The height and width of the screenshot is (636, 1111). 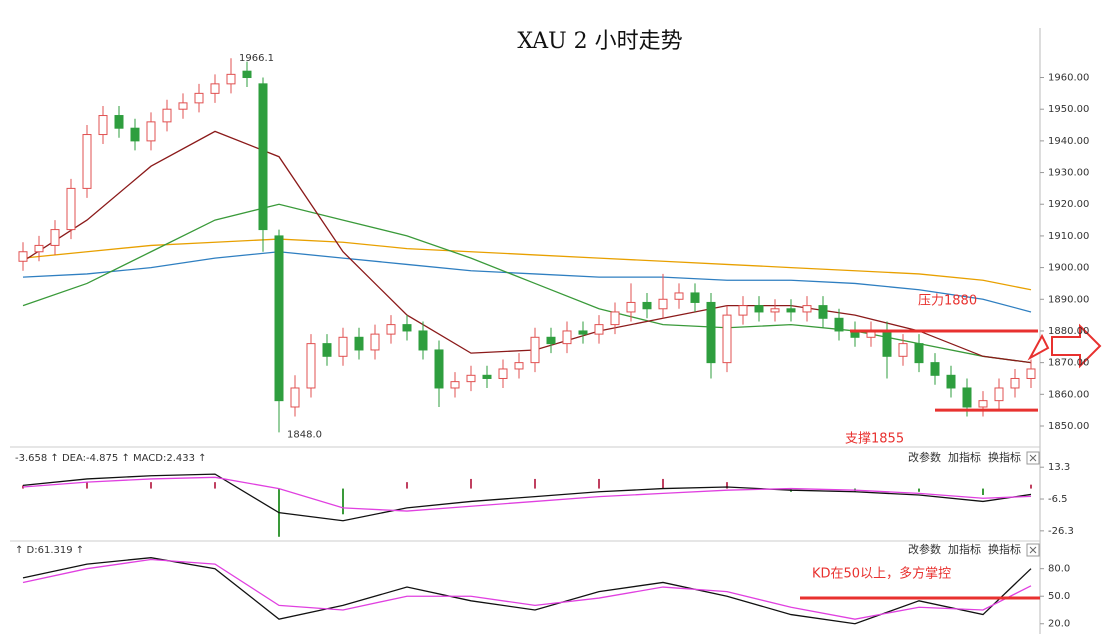 I want to click on y-tick-label: 1940.00, so click(x=1068, y=141).